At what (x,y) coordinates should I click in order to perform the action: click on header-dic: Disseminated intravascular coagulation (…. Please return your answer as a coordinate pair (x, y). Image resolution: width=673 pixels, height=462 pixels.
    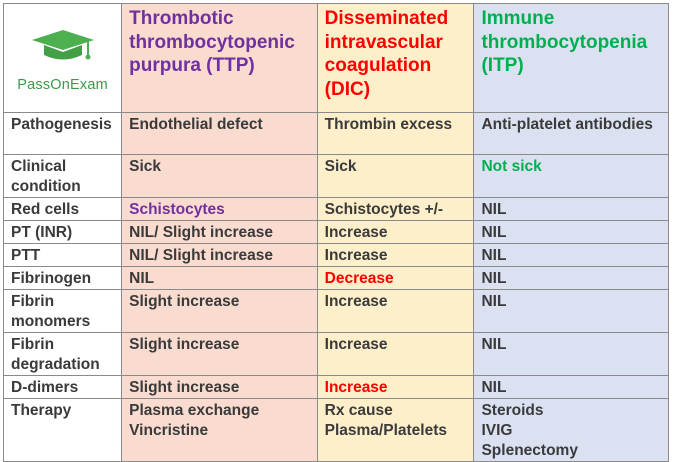
    Looking at the image, I should click on (395, 58).